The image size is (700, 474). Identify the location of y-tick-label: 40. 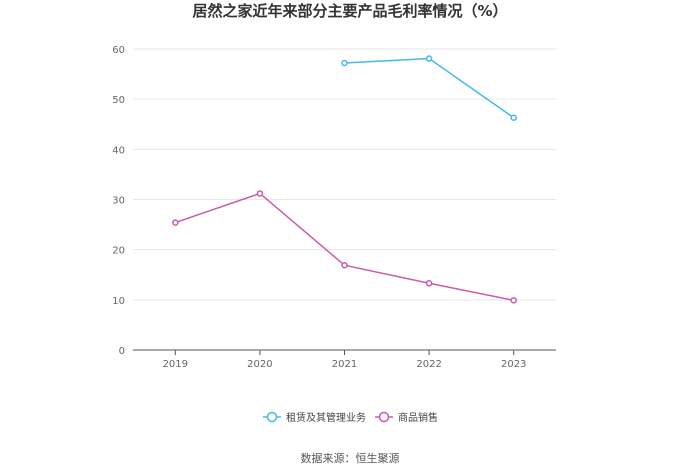
(118, 150).